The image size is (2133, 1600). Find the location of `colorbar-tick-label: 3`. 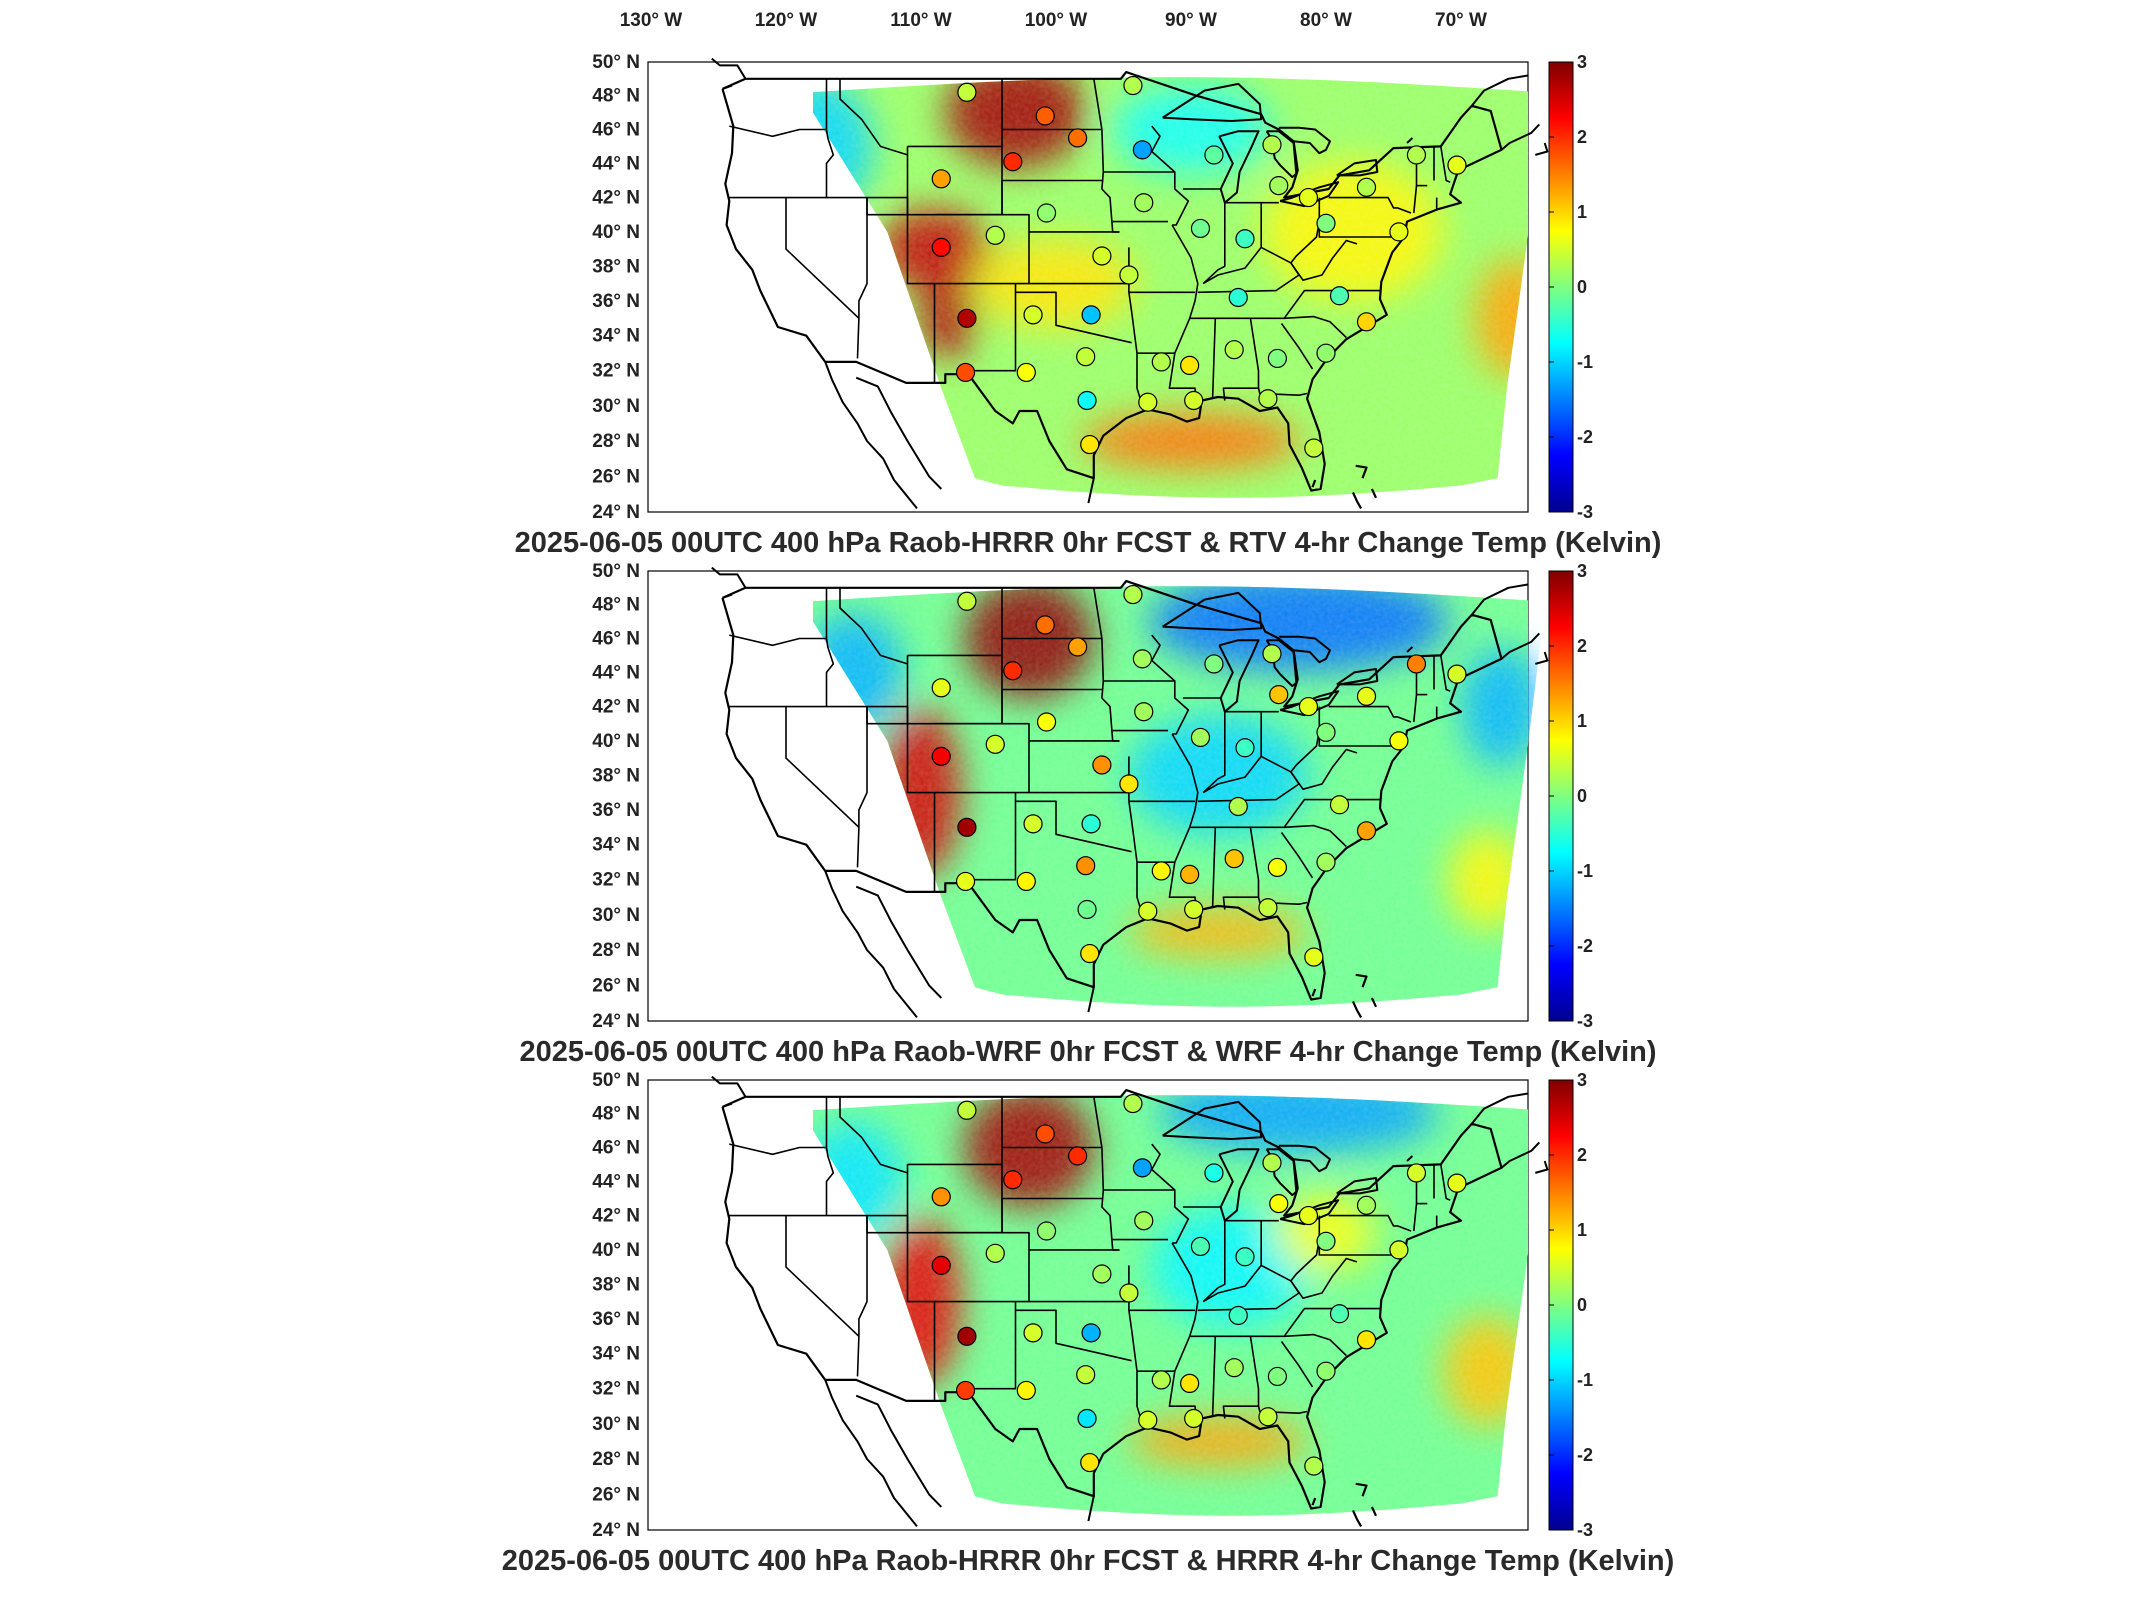

colorbar-tick-label: 3 is located at coordinates (1582, 571).